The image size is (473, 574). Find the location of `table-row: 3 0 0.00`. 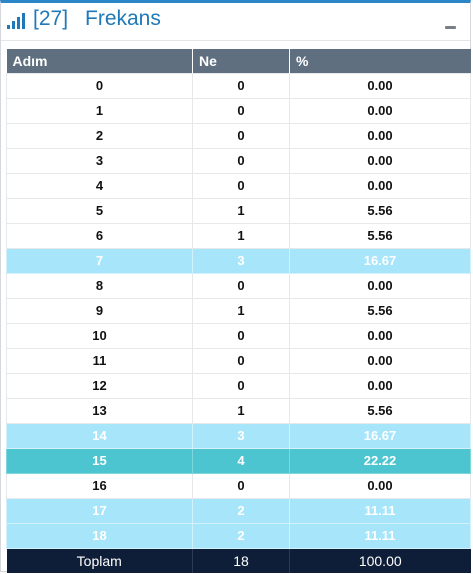

table-row: 3 0 0.00 is located at coordinates (238, 160).